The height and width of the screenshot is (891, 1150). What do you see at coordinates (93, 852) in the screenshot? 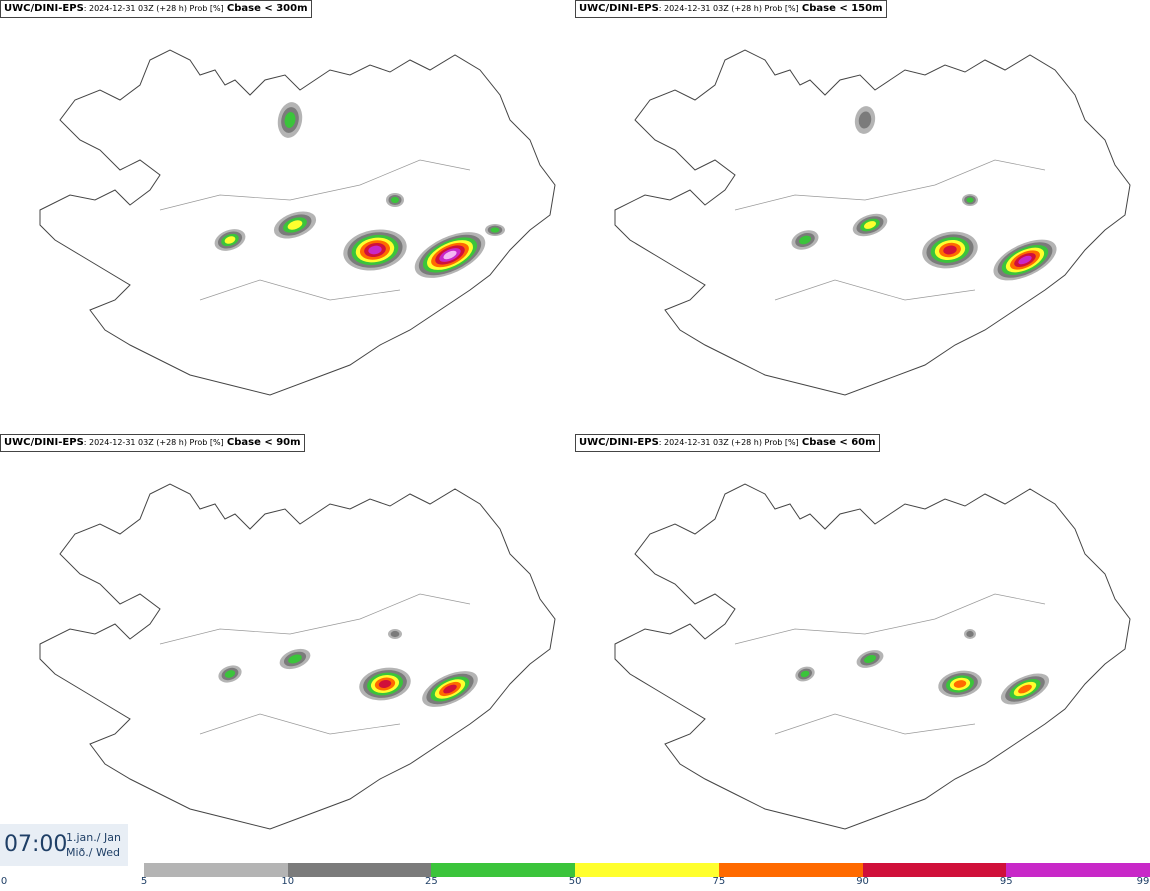
I see `valid-date-line2: Mið./ Wed` at bounding box center [93, 852].